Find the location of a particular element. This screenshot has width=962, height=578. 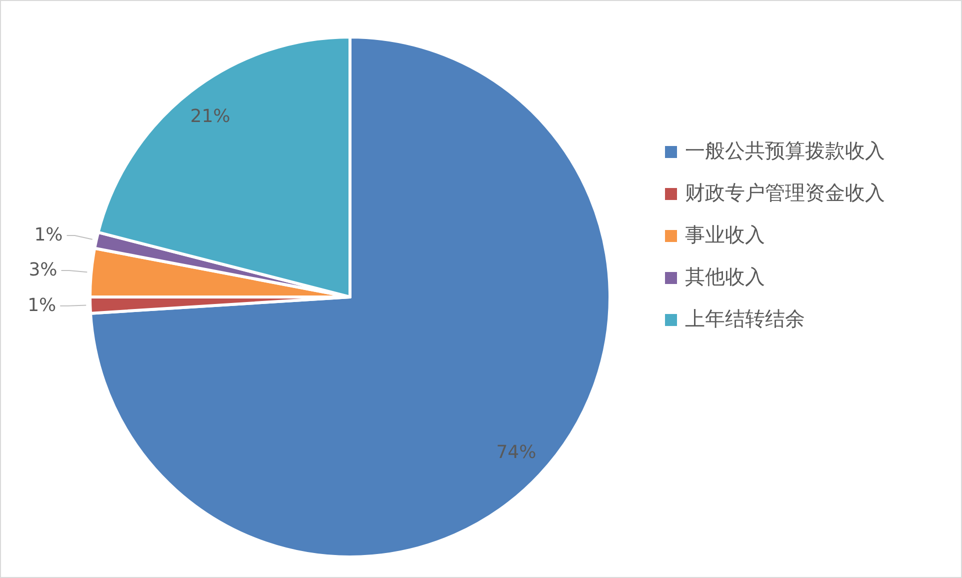

data-label: 3% is located at coordinates (43, 269).